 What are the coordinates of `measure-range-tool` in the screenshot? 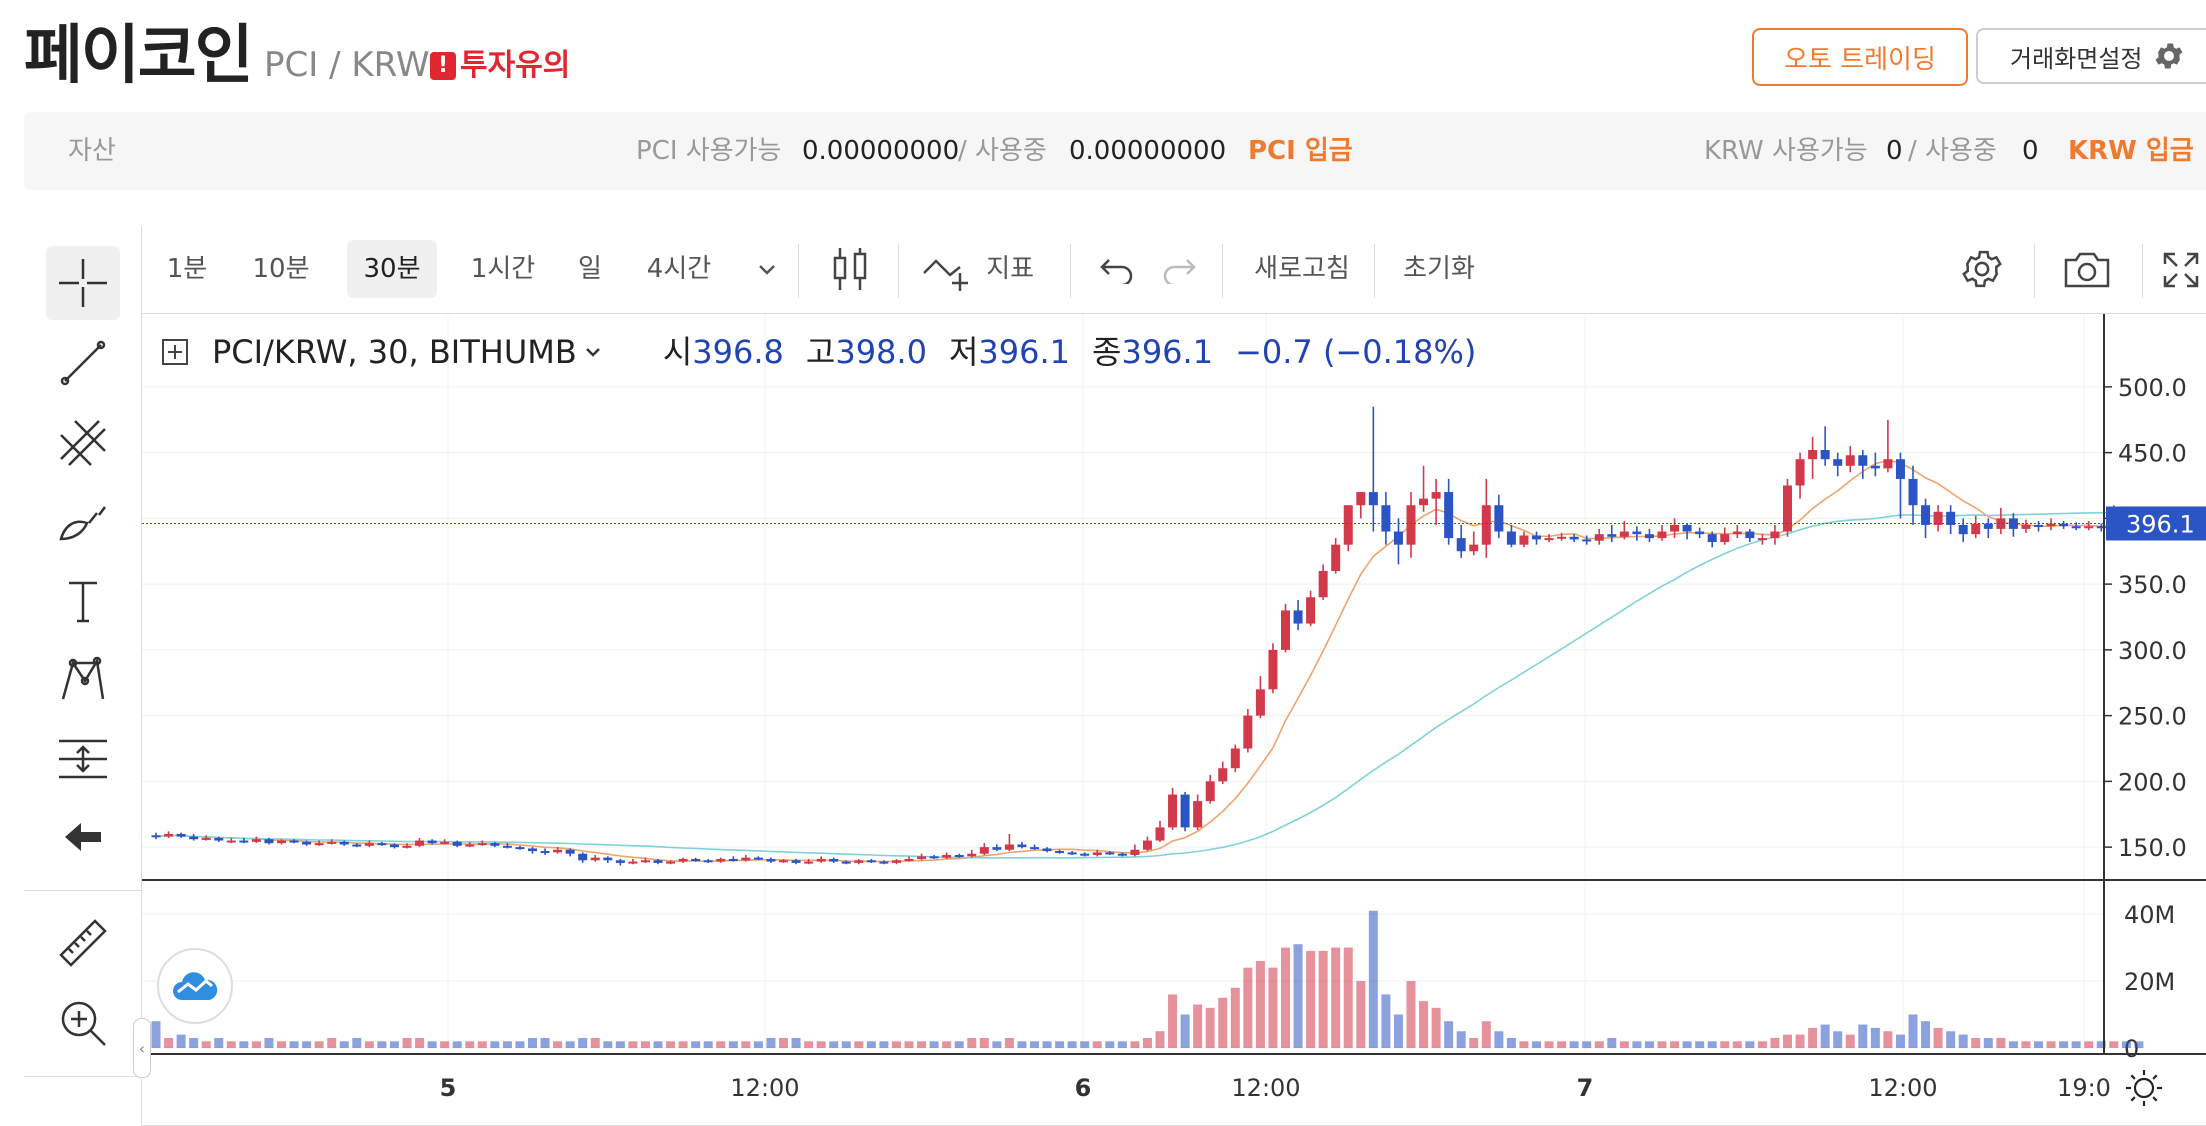 It's located at (83, 759).